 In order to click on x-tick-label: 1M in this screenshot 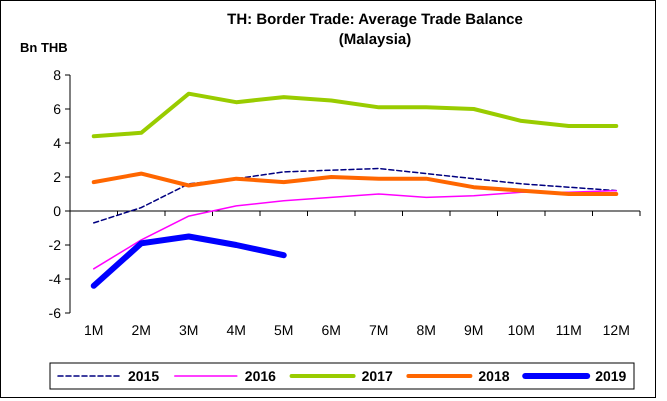, I will do `click(94, 330)`.